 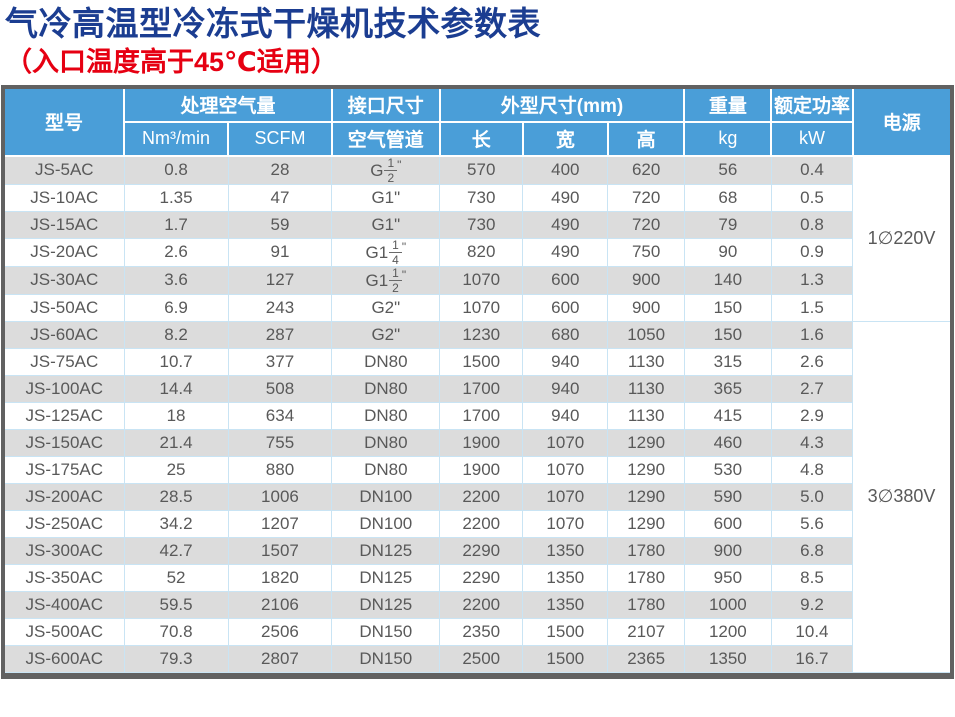 I want to click on model-cell: JS-100AC, so click(x=65, y=388).